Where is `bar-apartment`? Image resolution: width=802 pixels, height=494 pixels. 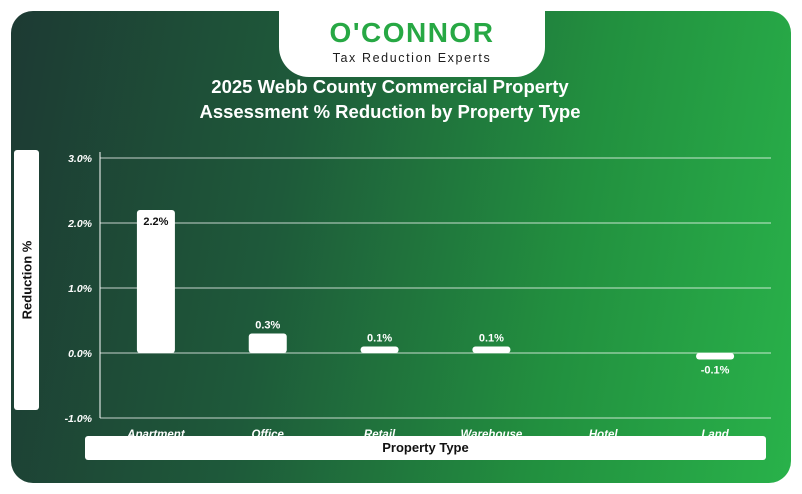
bar-apartment is located at coordinates (155, 281).